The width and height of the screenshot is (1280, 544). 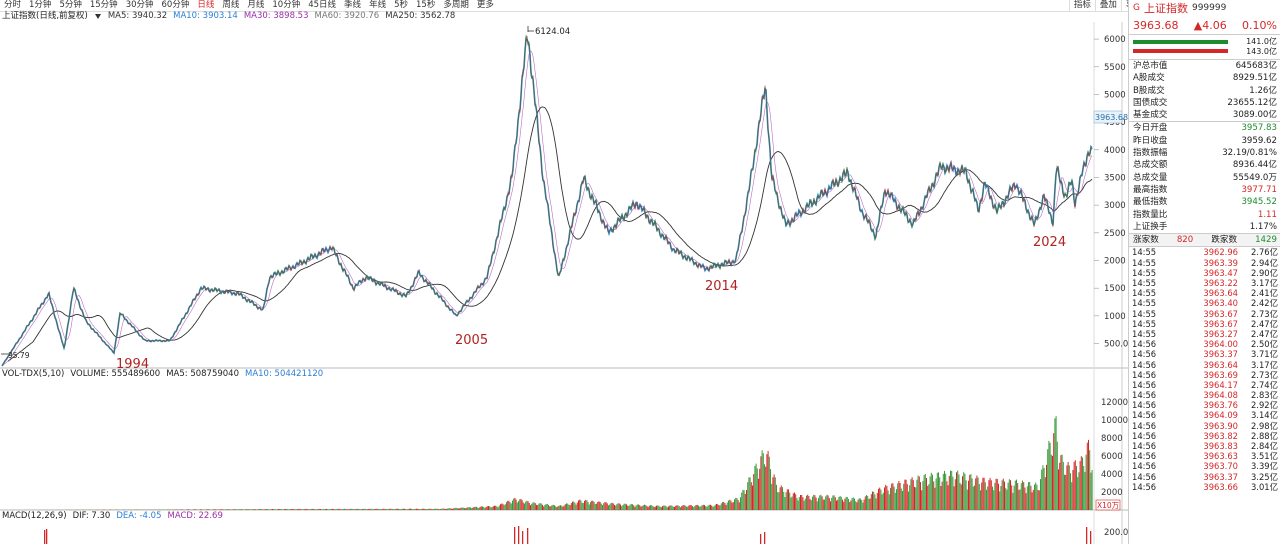 What do you see at coordinates (1150, 128) in the screenshot?
I see `stat-label: 今日开盘` at bounding box center [1150, 128].